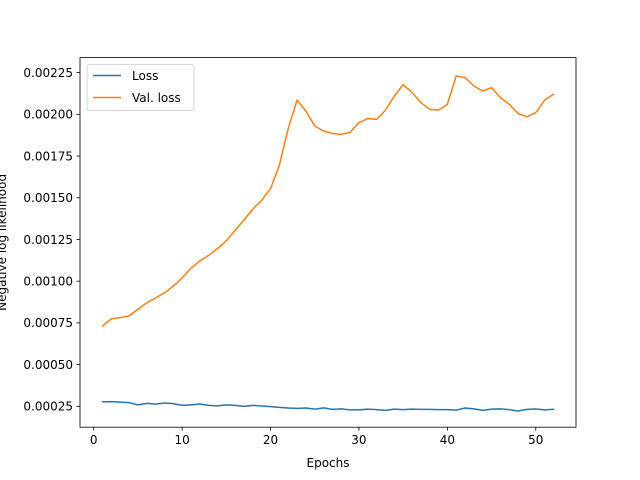 The height and width of the screenshot is (480, 640). What do you see at coordinates (48, 407) in the screenshot?
I see `y-tick-label: 0.00025` at bounding box center [48, 407].